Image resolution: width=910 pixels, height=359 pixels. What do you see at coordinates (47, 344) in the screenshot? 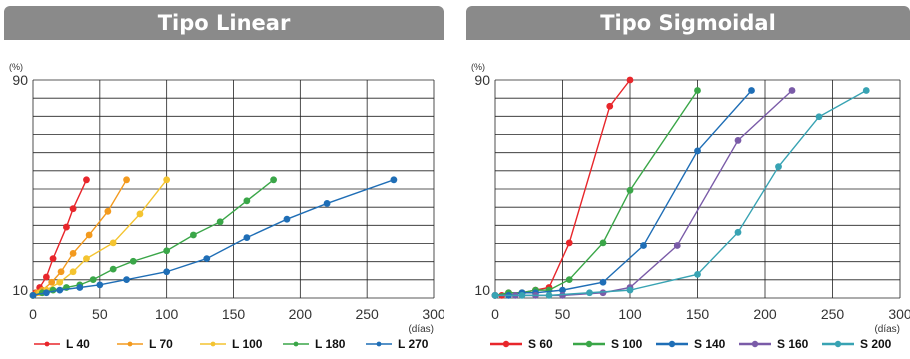
I see `linear-legend-l-40-swatch-marker` at bounding box center [47, 344].